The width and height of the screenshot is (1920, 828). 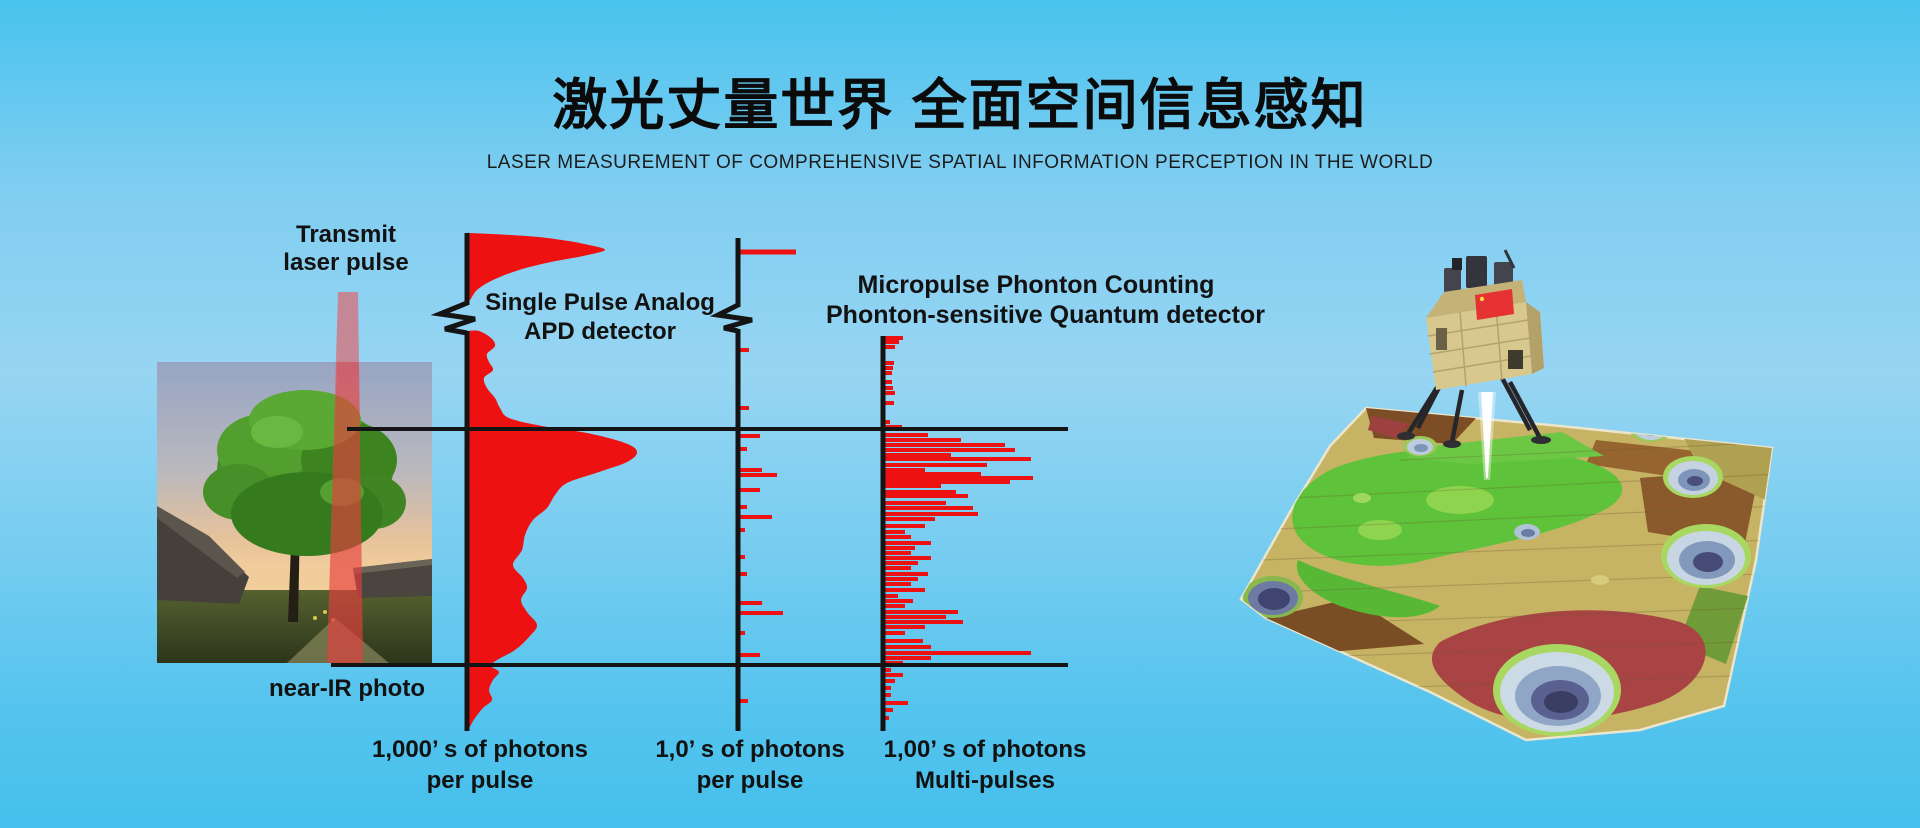 What do you see at coordinates (346, 234) in the screenshot?
I see `transmit-label-line1: Transmit` at bounding box center [346, 234].